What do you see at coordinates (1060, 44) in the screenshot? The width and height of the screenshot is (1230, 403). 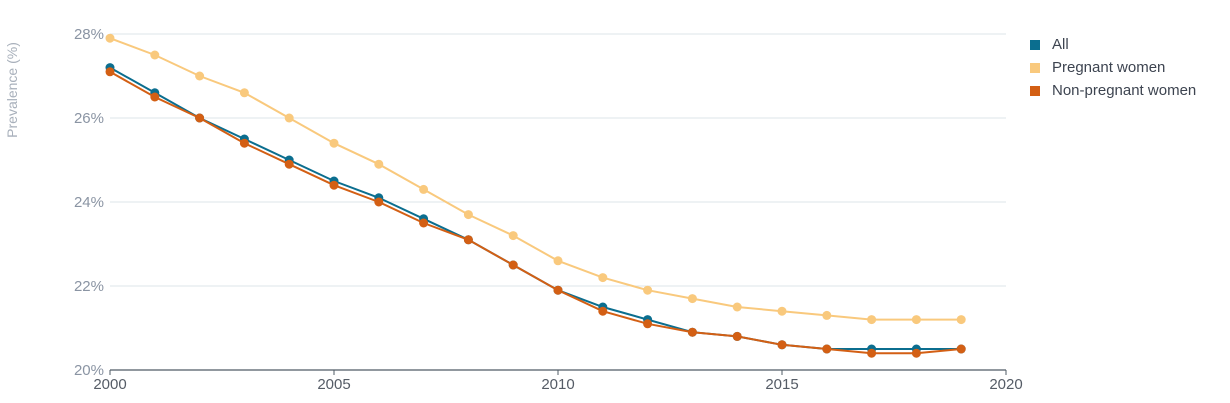 I see `legend-label-all: All` at bounding box center [1060, 44].